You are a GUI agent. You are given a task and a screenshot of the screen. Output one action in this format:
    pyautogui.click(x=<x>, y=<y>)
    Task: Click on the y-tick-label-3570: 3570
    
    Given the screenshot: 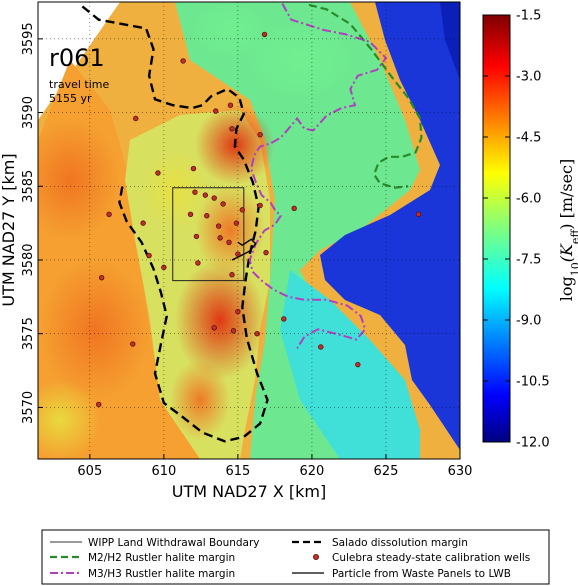 What is the action you would take?
    pyautogui.click(x=28, y=407)
    